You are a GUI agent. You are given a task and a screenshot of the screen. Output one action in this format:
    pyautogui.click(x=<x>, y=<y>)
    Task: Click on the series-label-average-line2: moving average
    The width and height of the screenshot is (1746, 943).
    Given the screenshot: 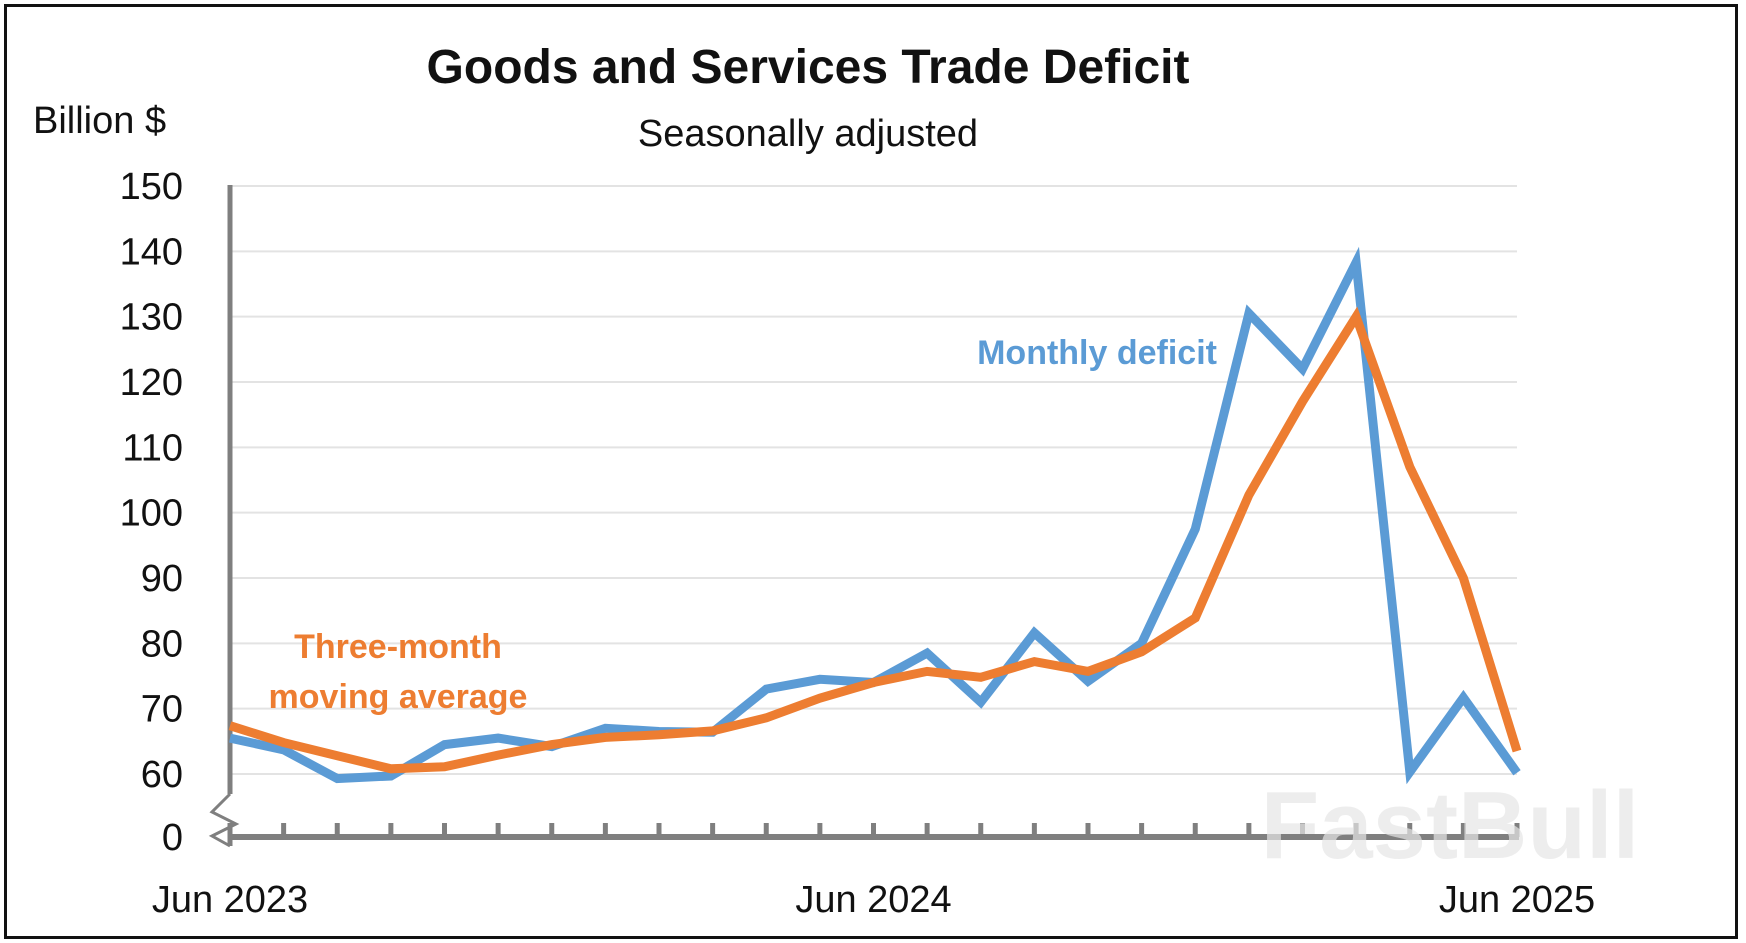 What is the action you would take?
    pyautogui.click(x=398, y=697)
    